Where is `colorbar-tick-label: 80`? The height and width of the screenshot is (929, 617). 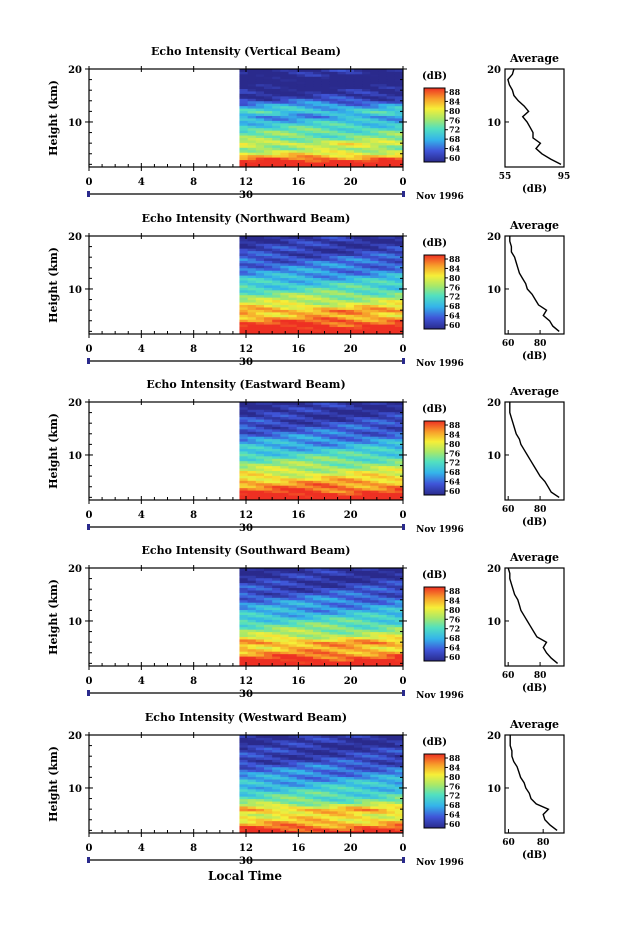 colorbar-tick-label: 80 is located at coordinates (455, 278).